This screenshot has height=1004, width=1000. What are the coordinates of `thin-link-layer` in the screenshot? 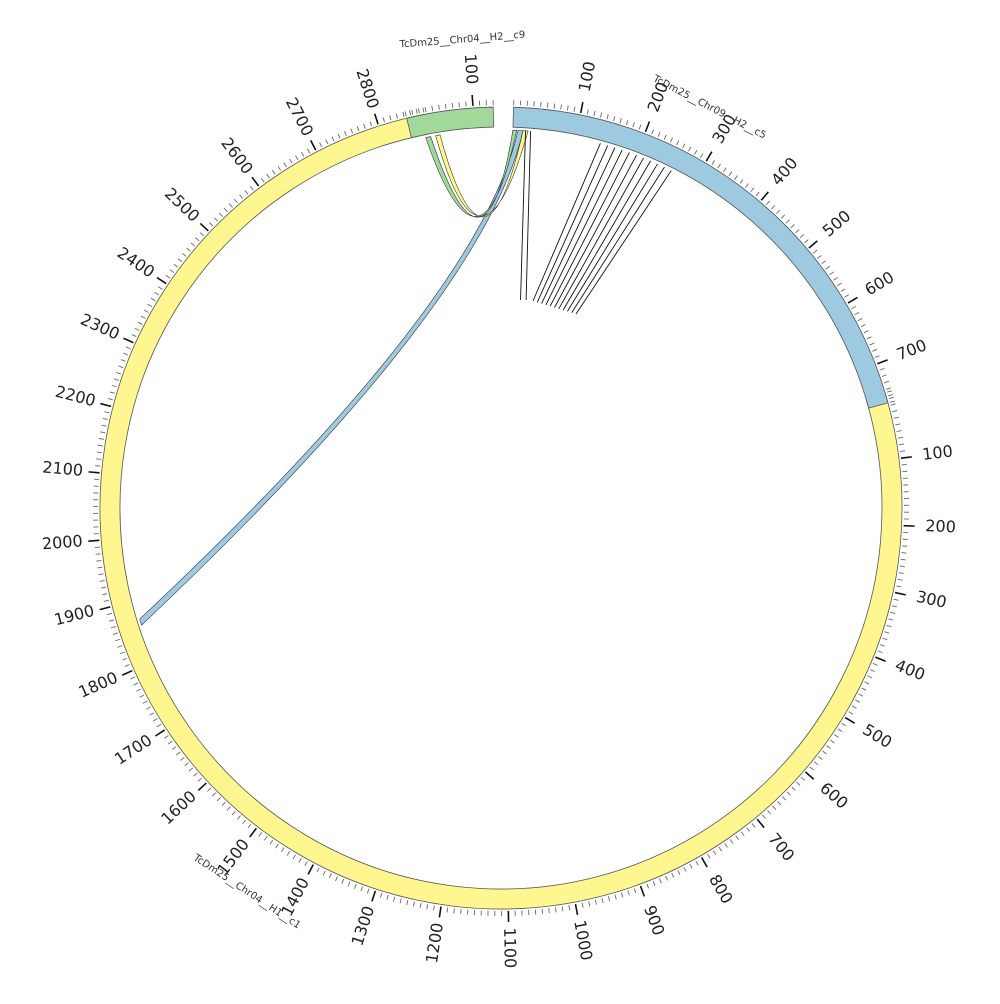 It's located at (596, 222).